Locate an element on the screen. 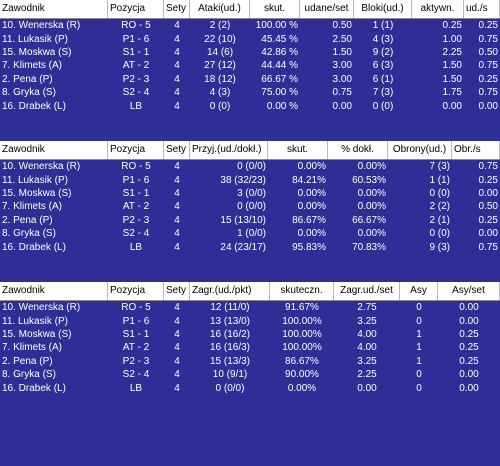 This screenshot has width=500, height=466. table-cell: 1 (0/0) is located at coordinates (251, 234).